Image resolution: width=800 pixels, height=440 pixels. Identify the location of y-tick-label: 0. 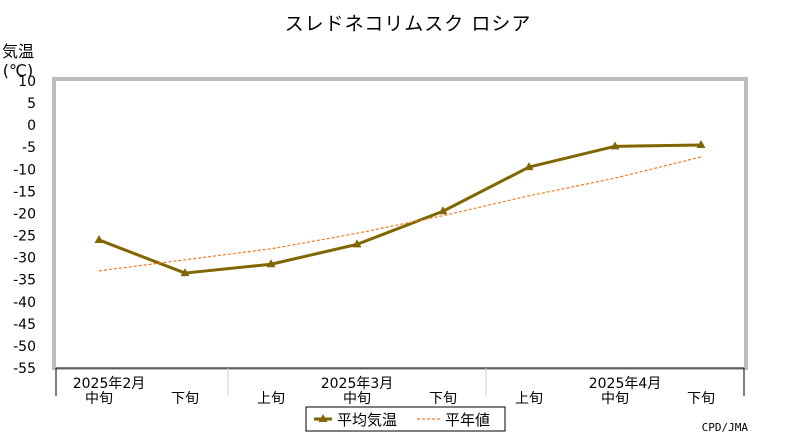
(31, 126).